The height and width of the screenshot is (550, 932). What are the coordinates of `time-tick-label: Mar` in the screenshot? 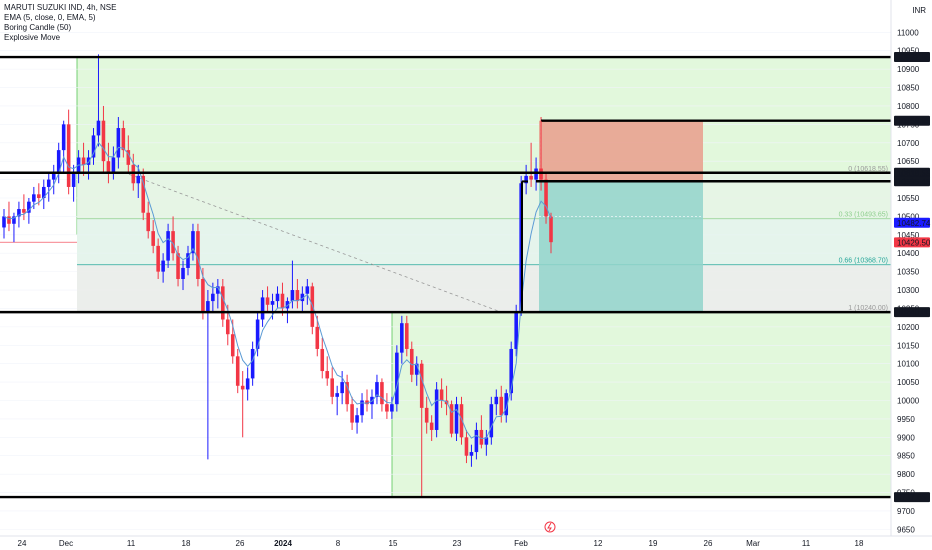 It's located at (753, 543).